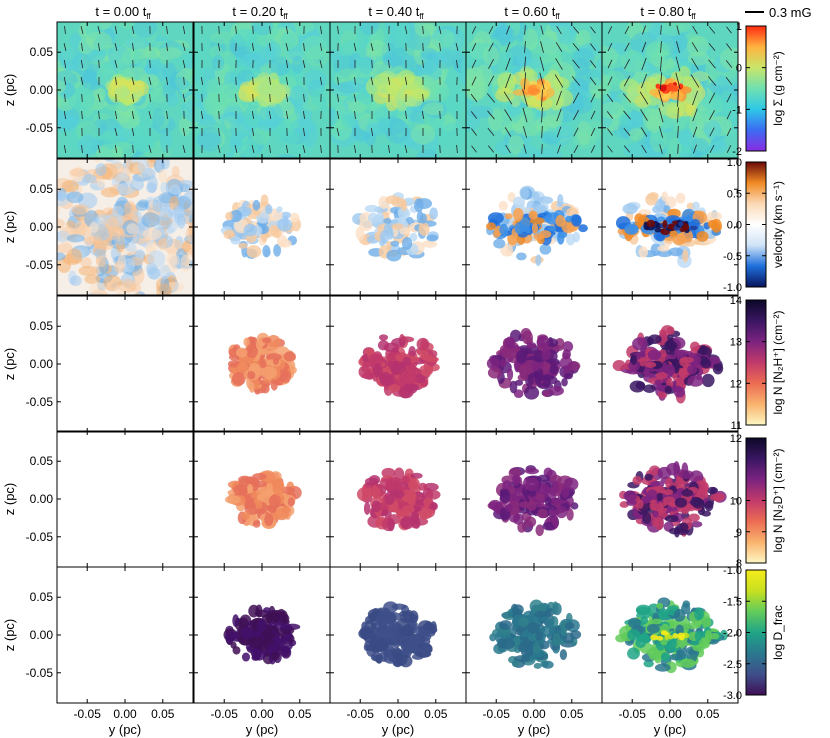 This screenshot has width=830, height=738. What do you see at coordinates (262, 90) in the screenshot?
I see `panel-r0-c1` at bounding box center [262, 90].